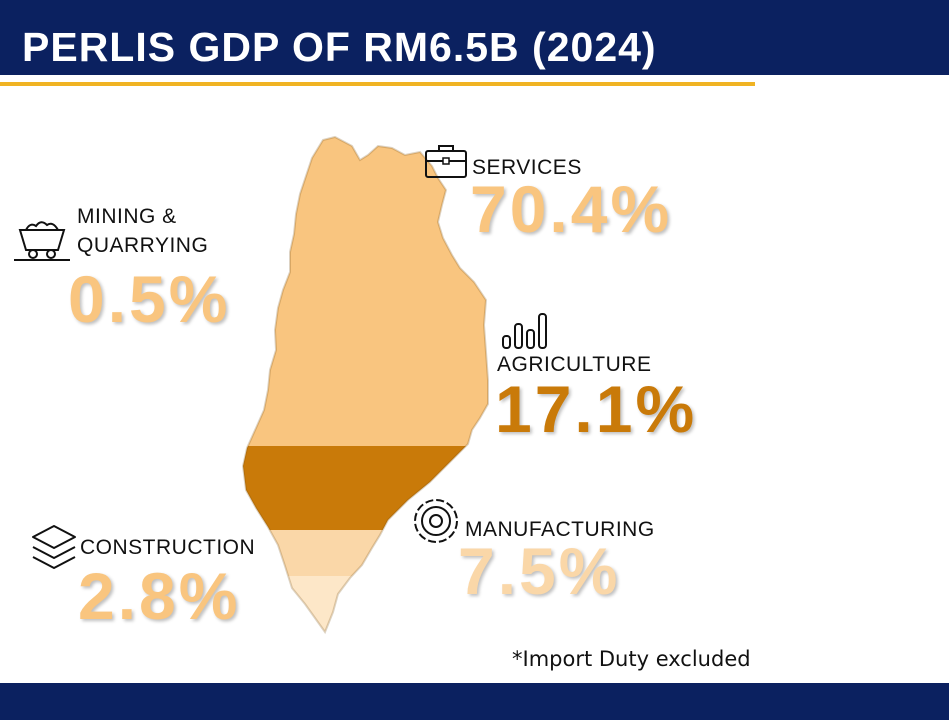 The image size is (949, 720). I want to click on briefcase-icon, so click(446, 161).